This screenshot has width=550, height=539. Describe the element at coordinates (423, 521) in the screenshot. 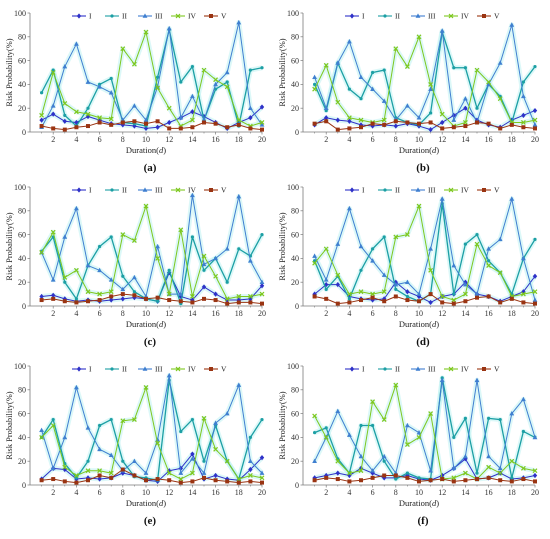

I see `panel-label: (f)` at that location.